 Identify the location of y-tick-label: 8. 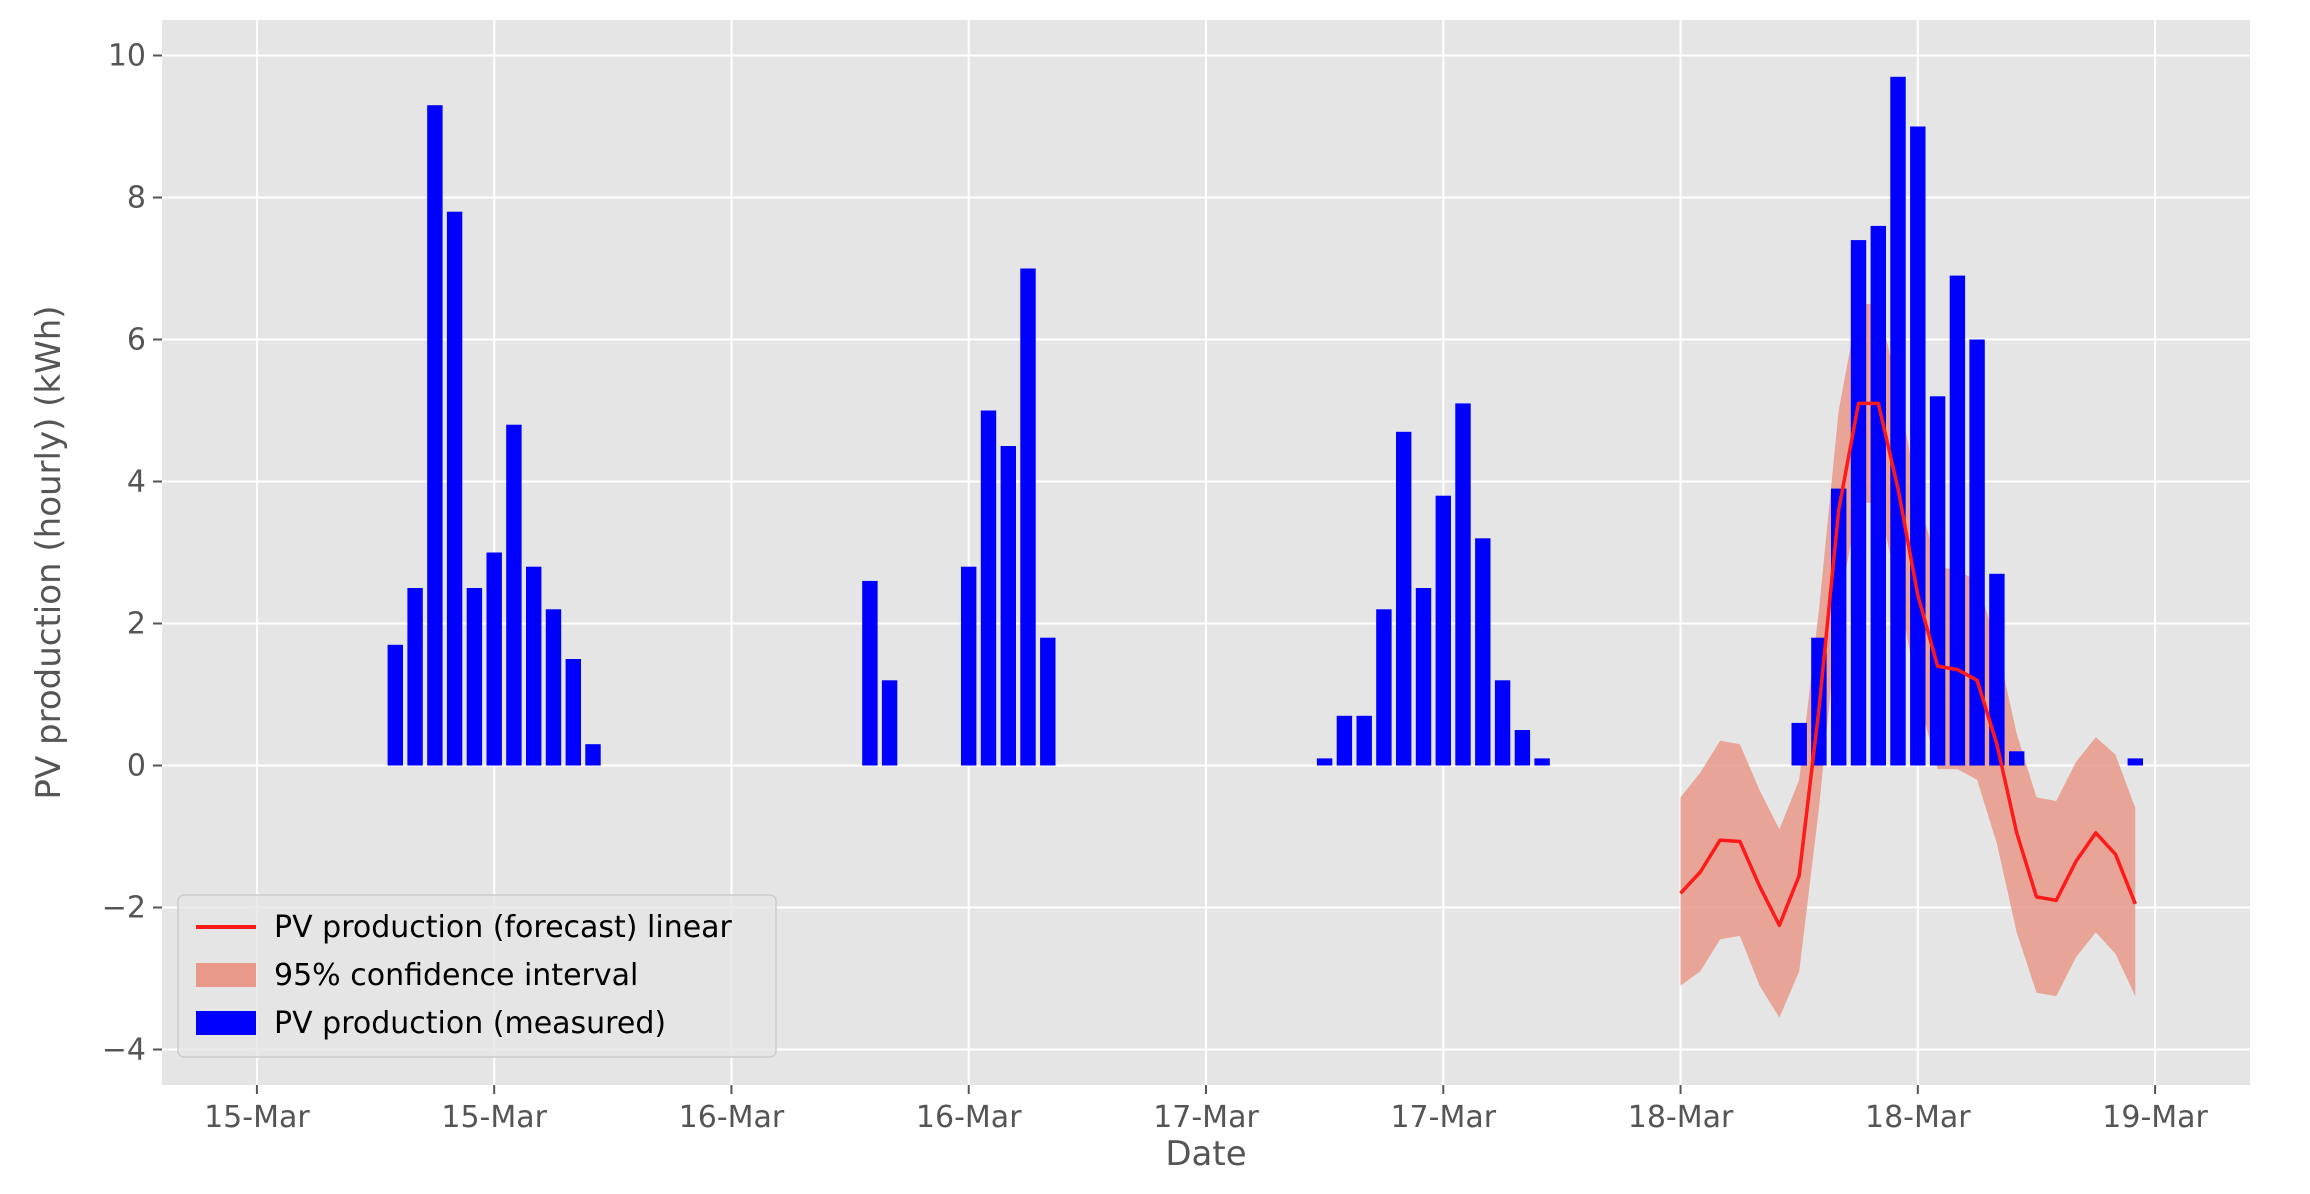
(136, 198).